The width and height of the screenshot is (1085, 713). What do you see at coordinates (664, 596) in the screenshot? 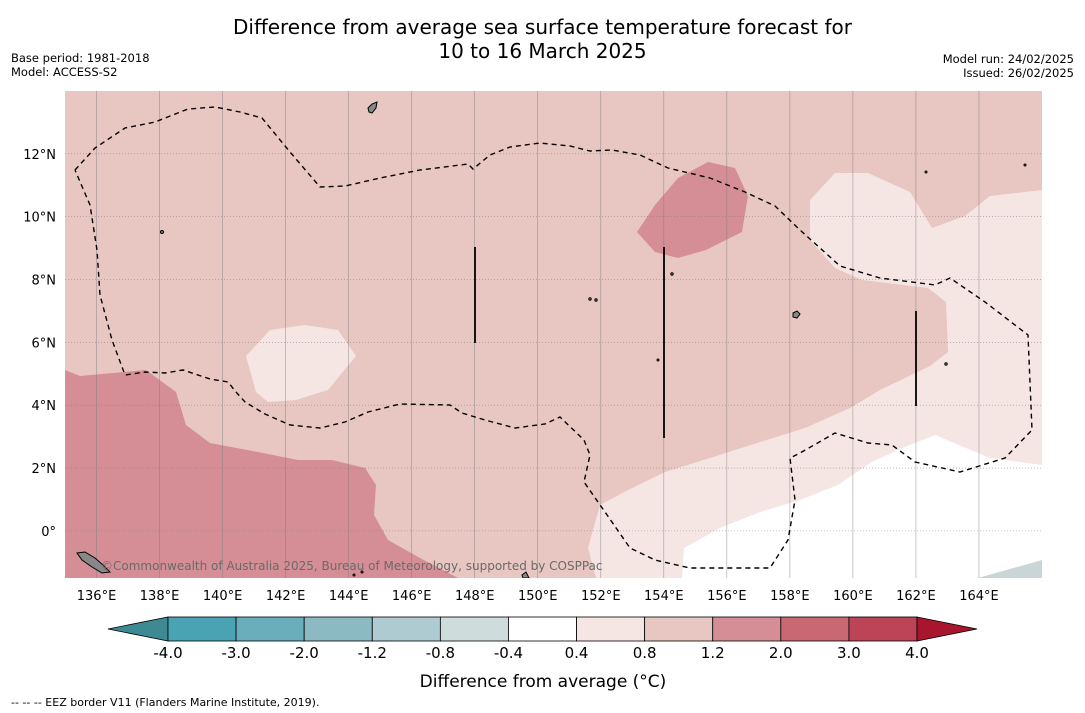
I see `lon-tick-label: 154°E` at bounding box center [664, 596].